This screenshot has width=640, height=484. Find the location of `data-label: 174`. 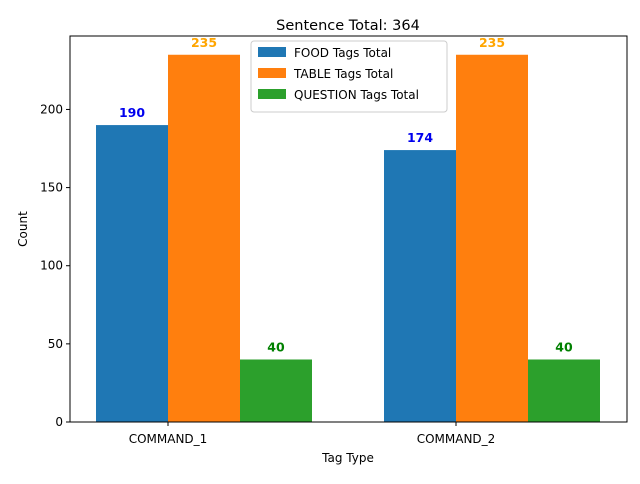

data-label: 174 is located at coordinates (420, 137).